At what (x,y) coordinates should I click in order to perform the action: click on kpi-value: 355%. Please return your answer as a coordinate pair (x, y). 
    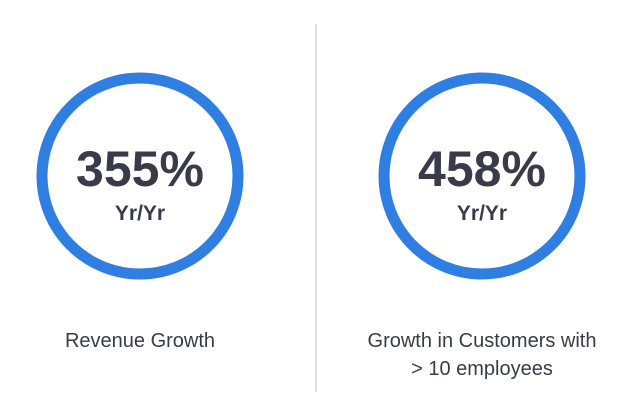
    Looking at the image, I should click on (140, 169).